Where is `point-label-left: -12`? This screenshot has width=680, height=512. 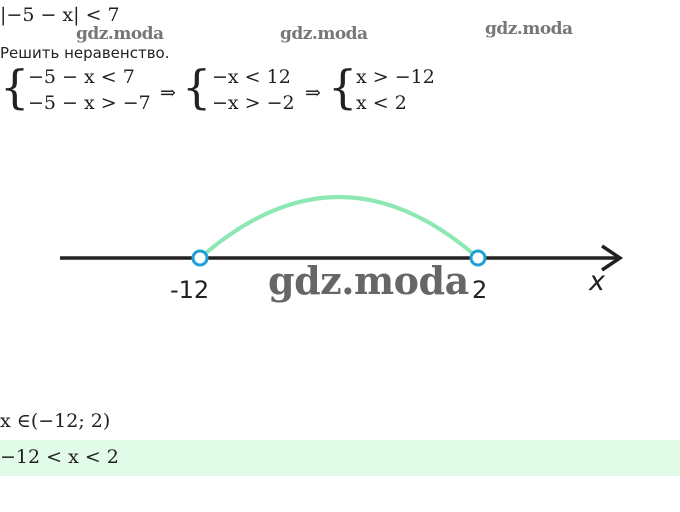 point-label-left: -12 is located at coordinates (190, 290).